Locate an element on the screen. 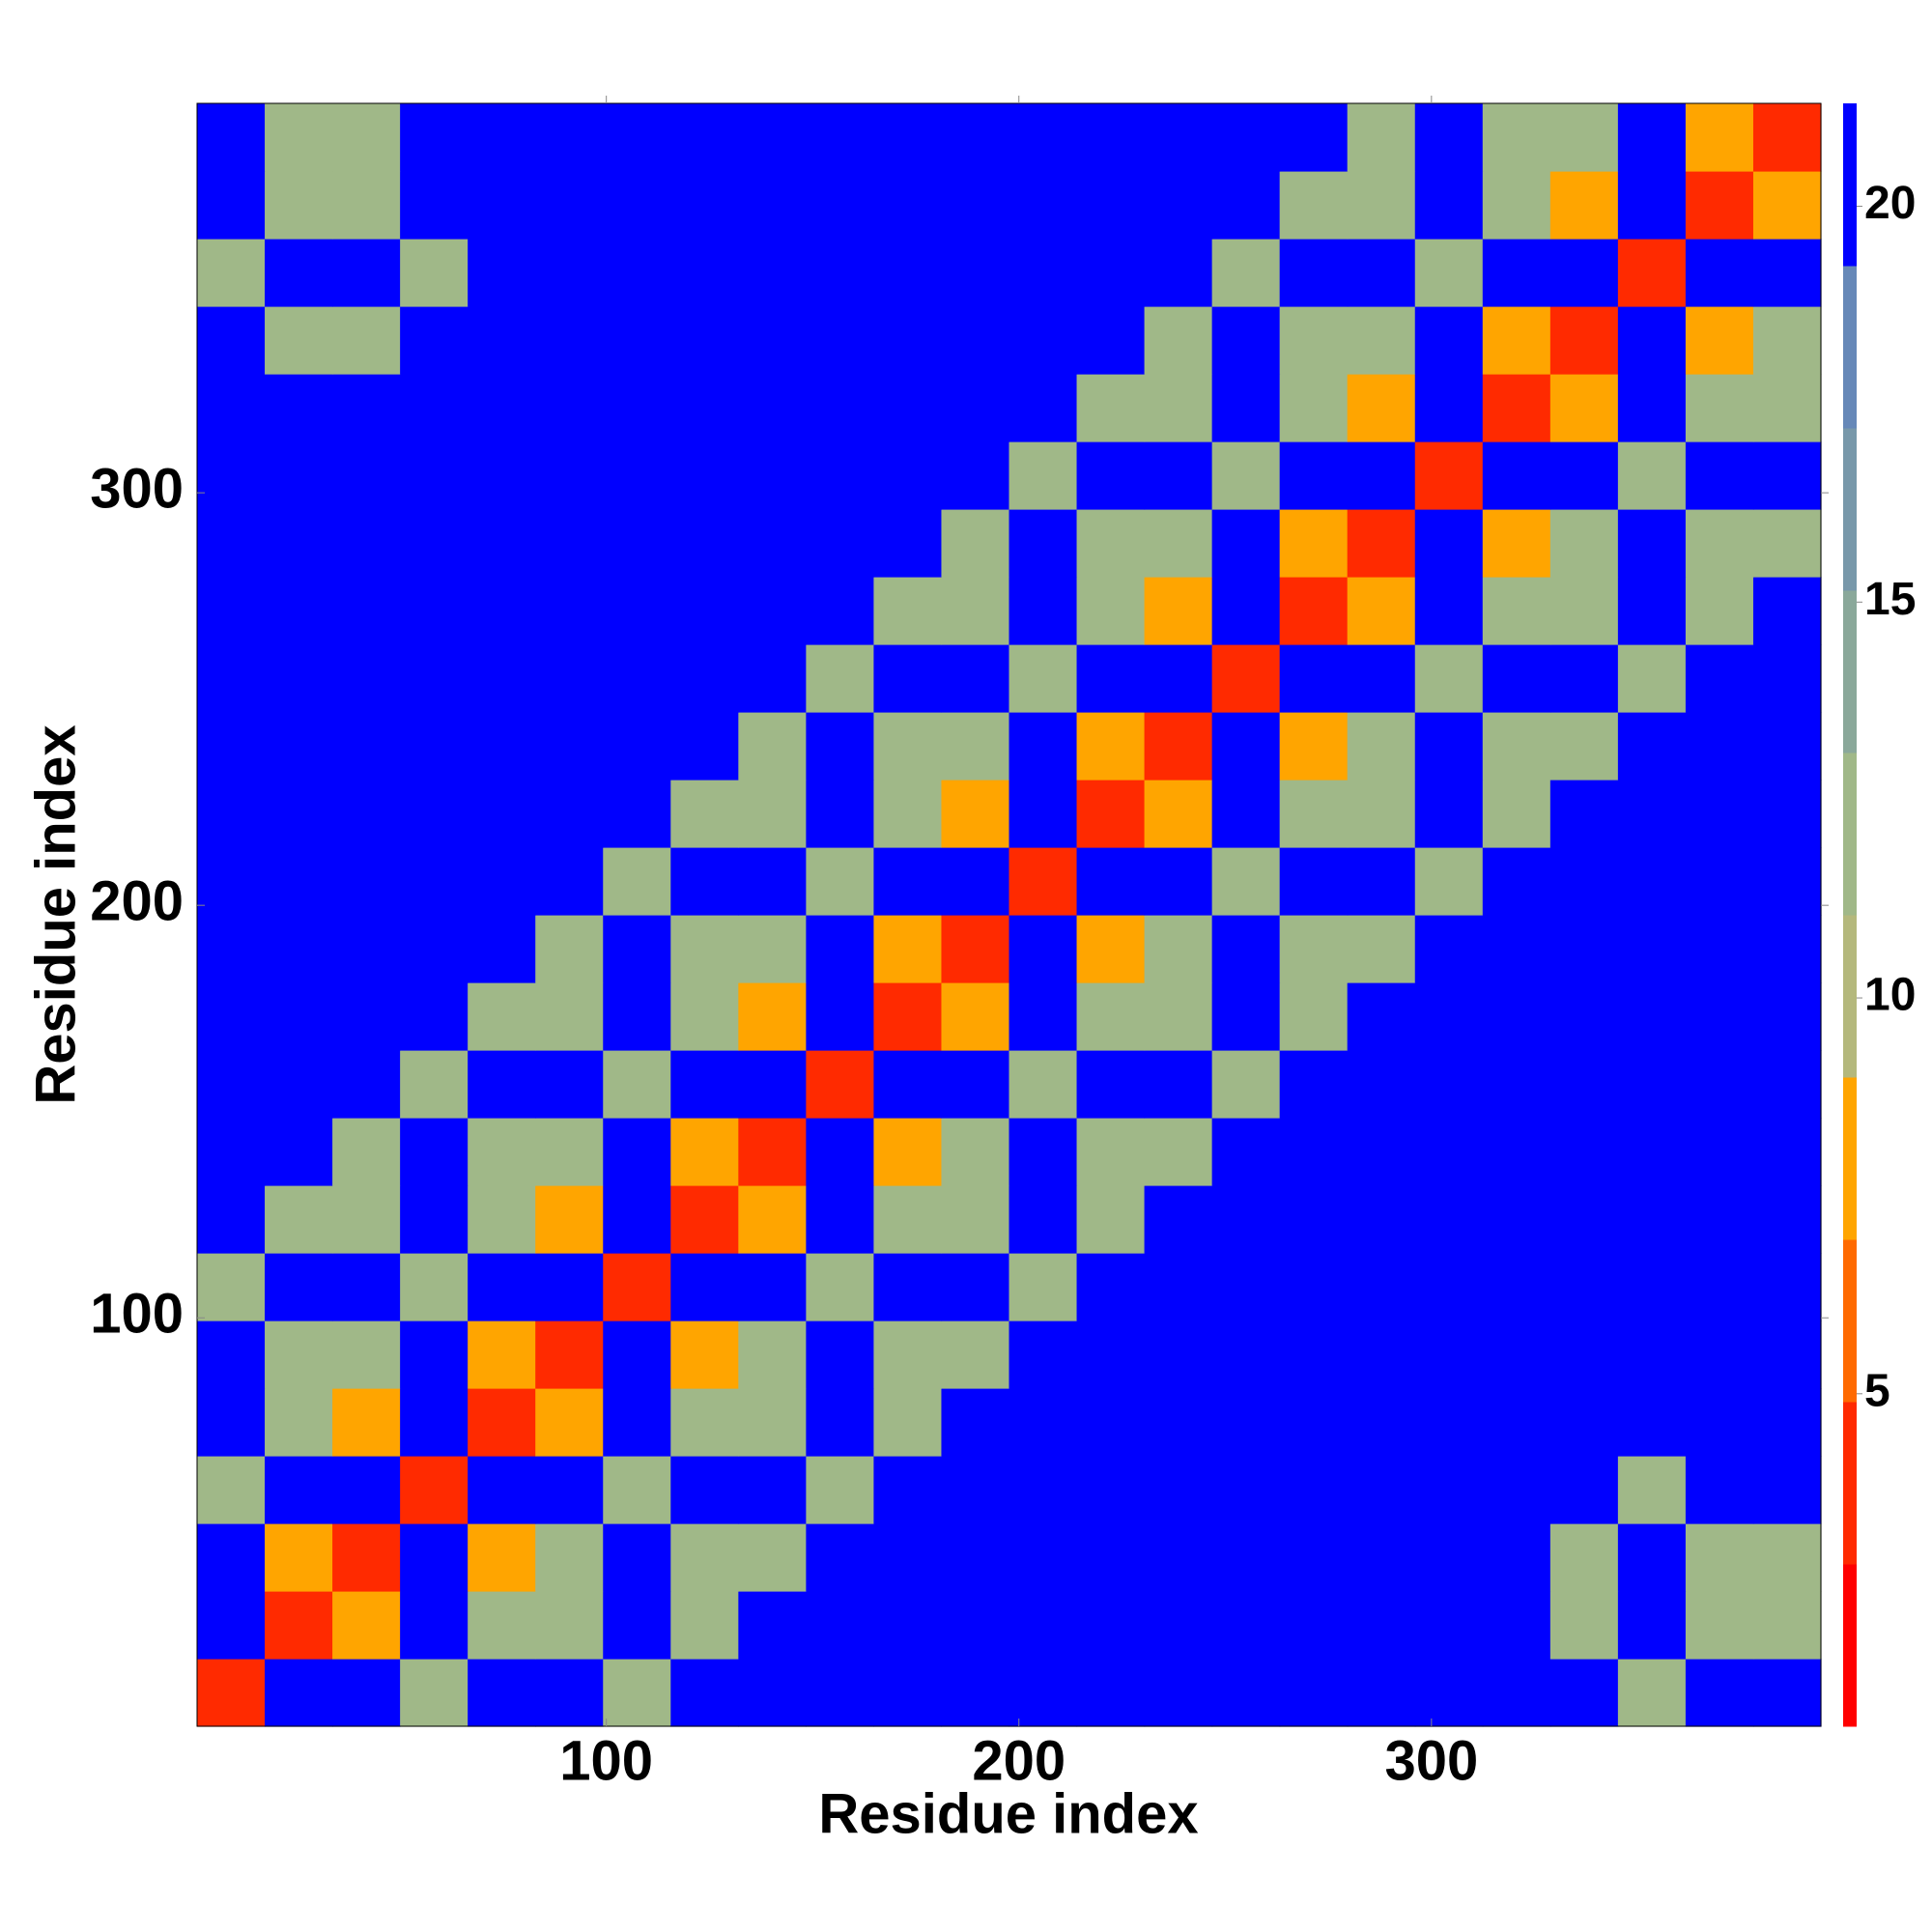 Image resolution: width=1932 pixels, height=1932 pixels. x-tick-label: 300 is located at coordinates (1431, 1760).